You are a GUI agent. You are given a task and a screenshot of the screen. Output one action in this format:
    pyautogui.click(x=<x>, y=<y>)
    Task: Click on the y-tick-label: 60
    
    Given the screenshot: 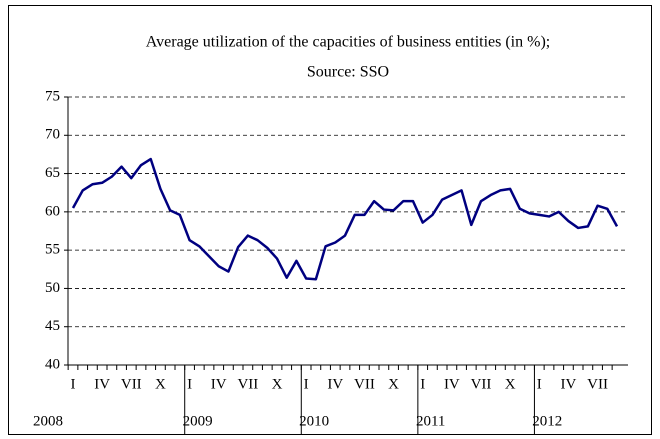 What is the action you would take?
    pyautogui.click(x=52, y=211)
    